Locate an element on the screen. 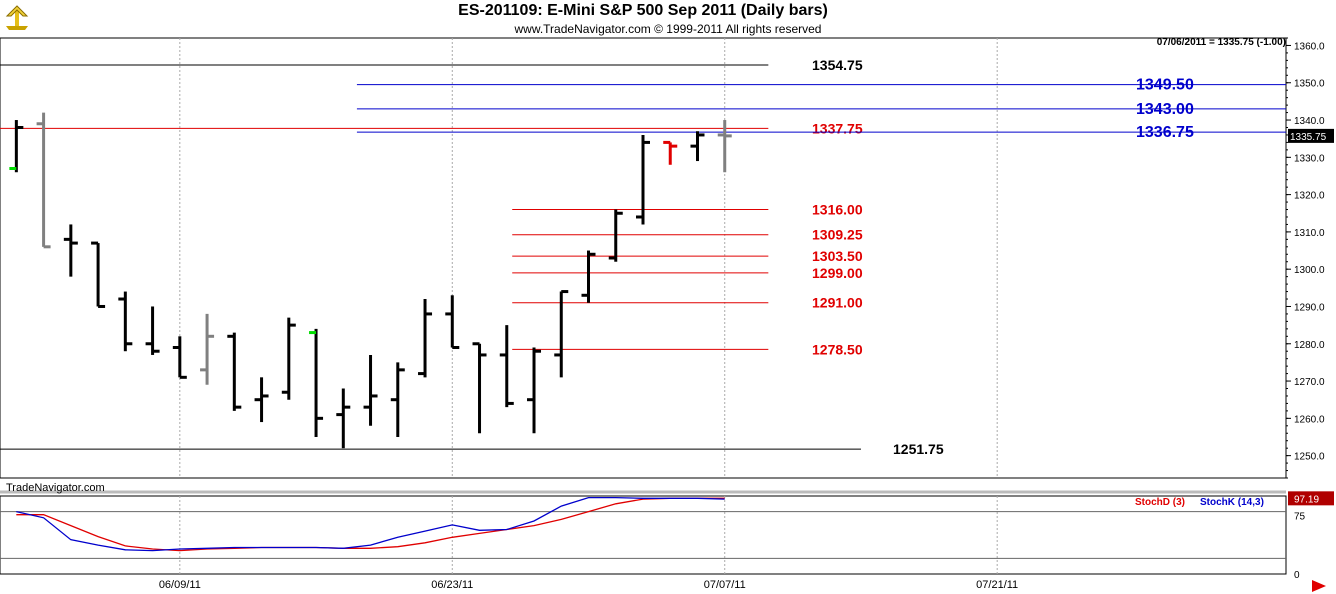 The width and height of the screenshot is (1336, 594). level-label: 1303.50 is located at coordinates (837, 256).